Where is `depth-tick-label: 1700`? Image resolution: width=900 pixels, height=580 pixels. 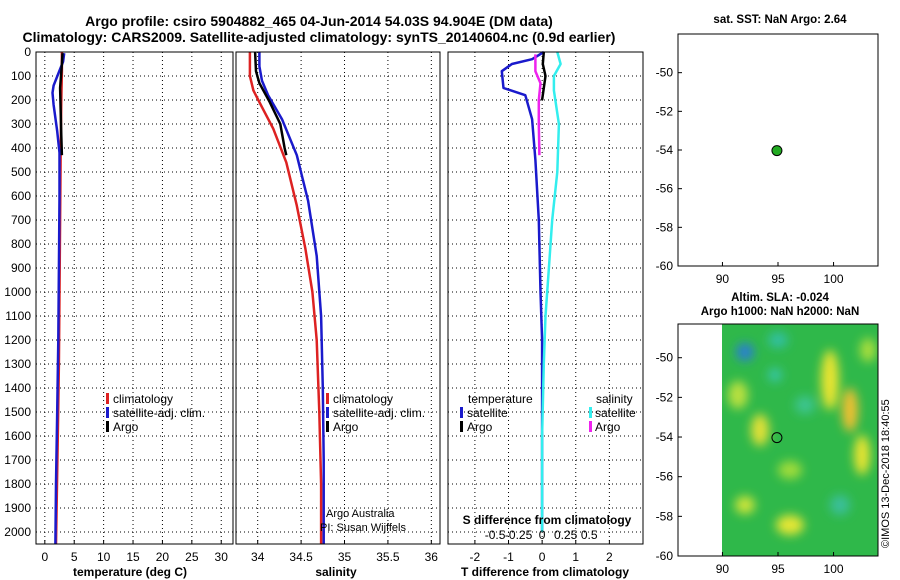
depth-tick-label: 1700 is located at coordinates (17, 460).